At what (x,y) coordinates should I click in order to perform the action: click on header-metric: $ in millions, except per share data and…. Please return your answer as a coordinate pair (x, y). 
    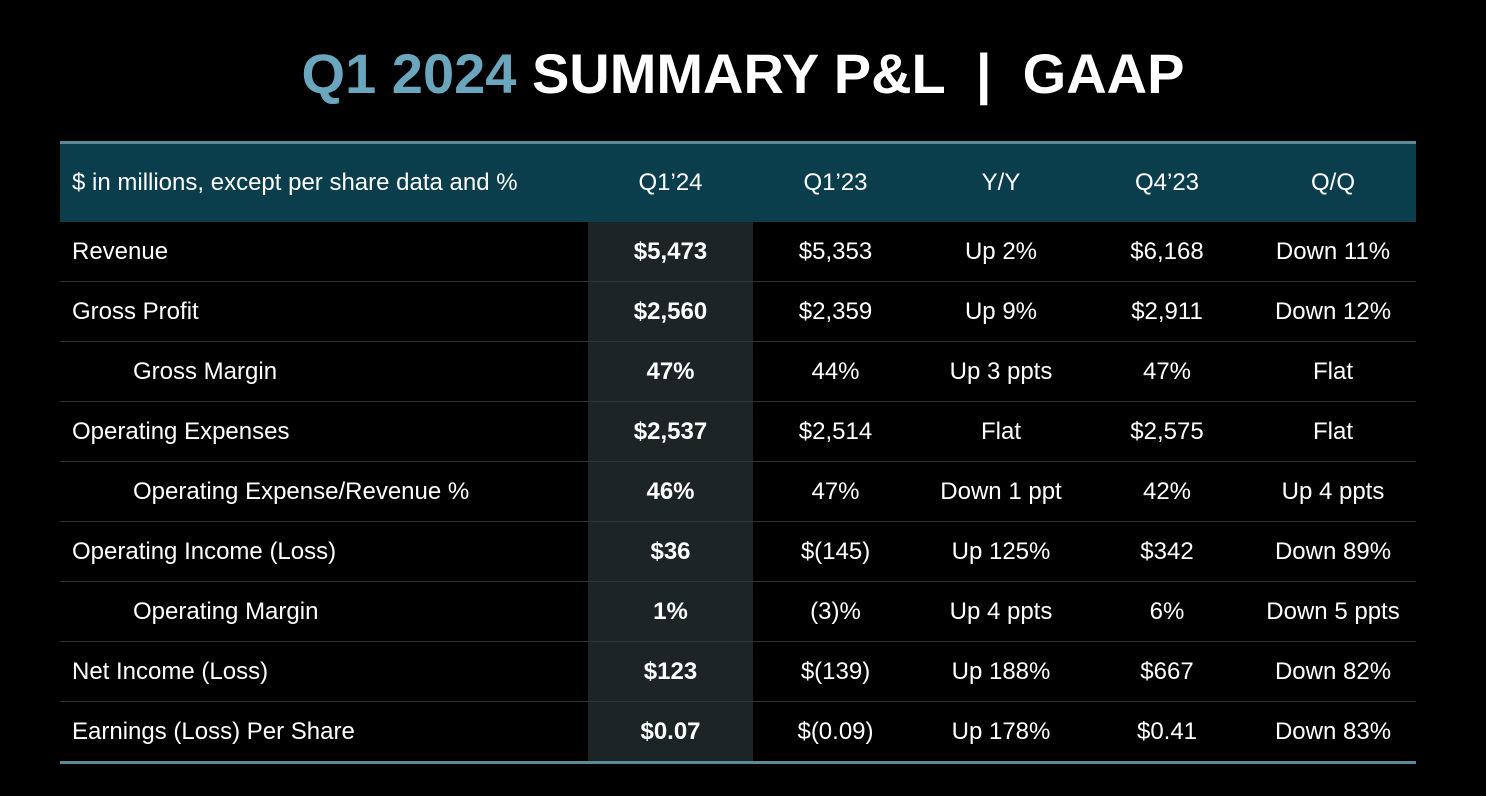
    Looking at the image, I should click on (295, 182).